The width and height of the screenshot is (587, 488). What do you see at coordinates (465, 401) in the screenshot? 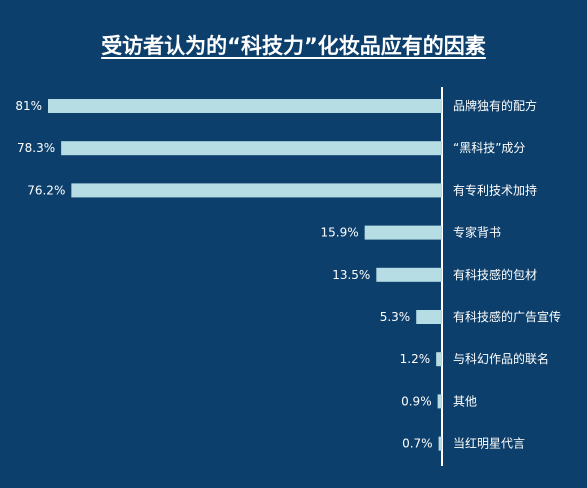
I see `category-label-7: 其他` at bounding box center [465, 401].